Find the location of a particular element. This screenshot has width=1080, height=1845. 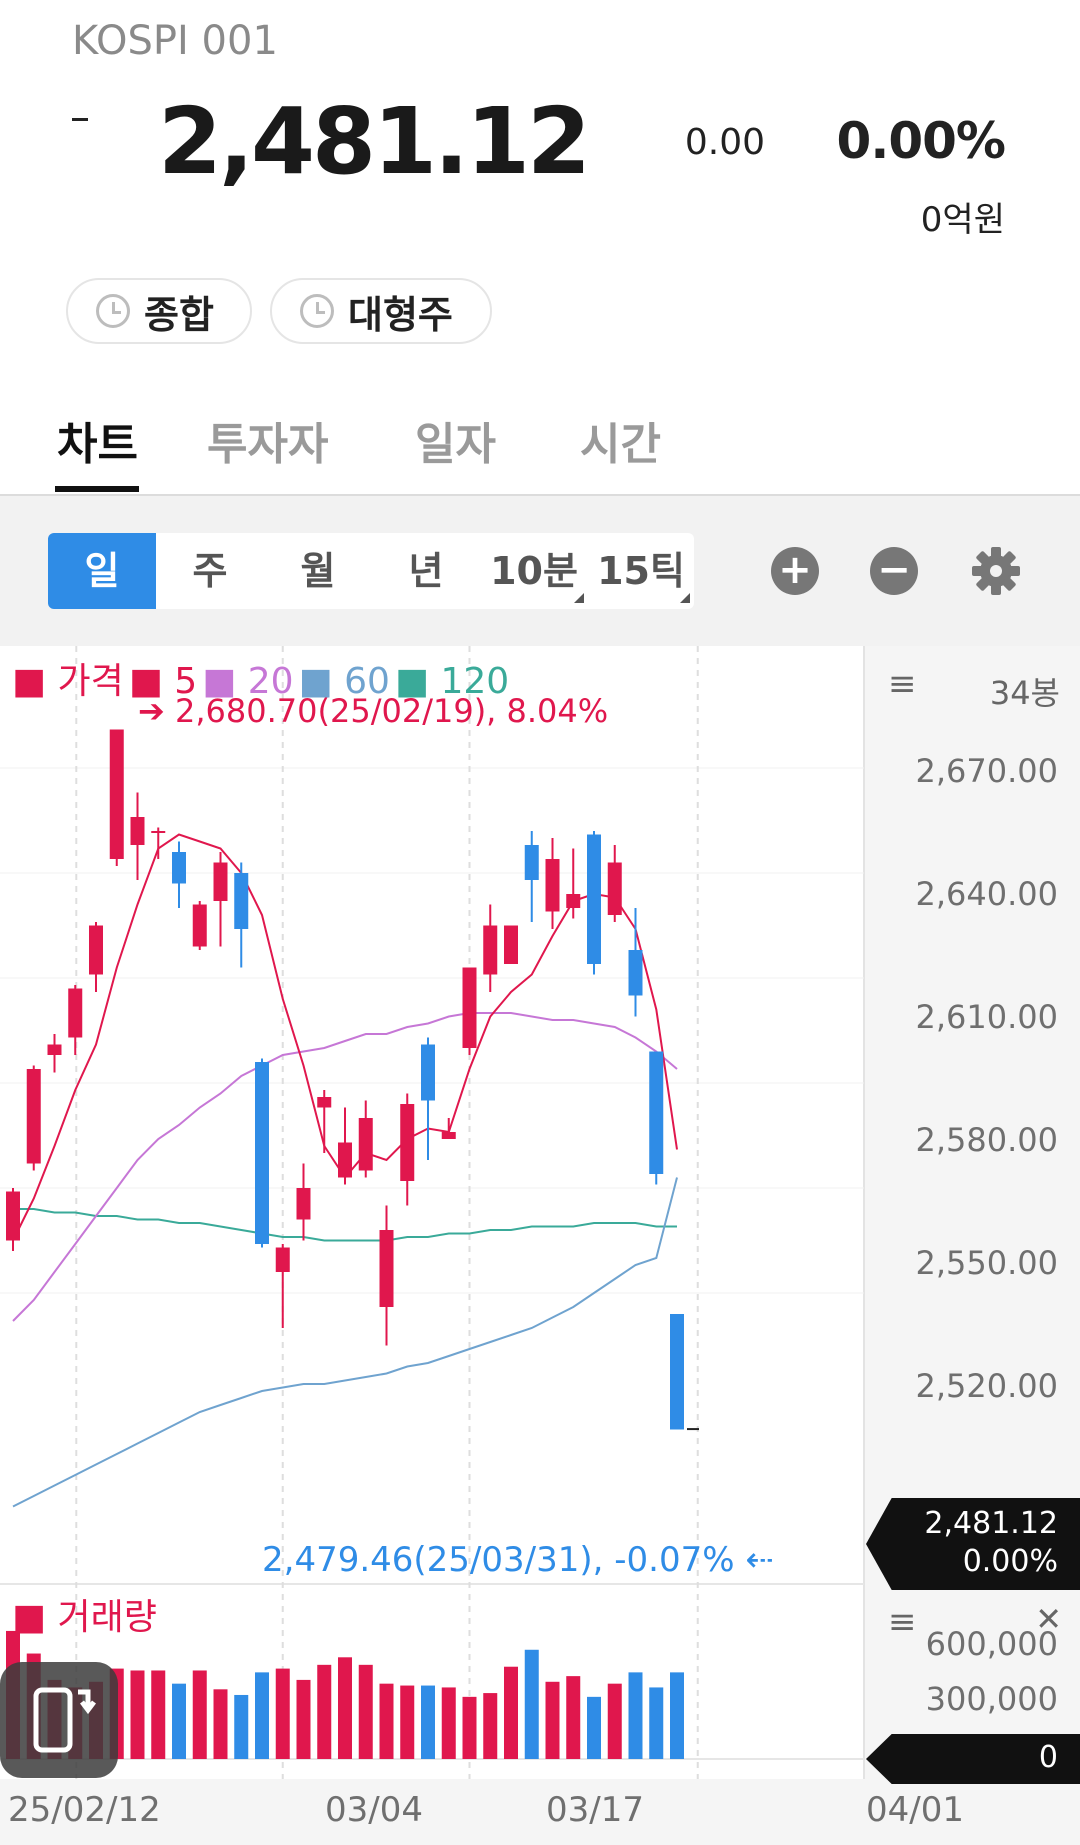

chip-large-cap: 대형주 is located at coordinates (381, 311).